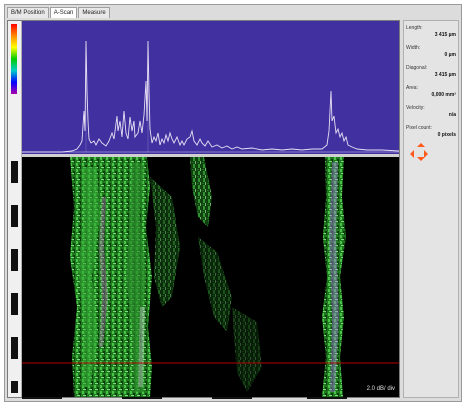 The height and width of the screenshot is (405, 467). What do you see at coordinates (28, 12) in the screenshot?
I see `tab-bm-position: B/M Position` at bounding box center [28, 12].